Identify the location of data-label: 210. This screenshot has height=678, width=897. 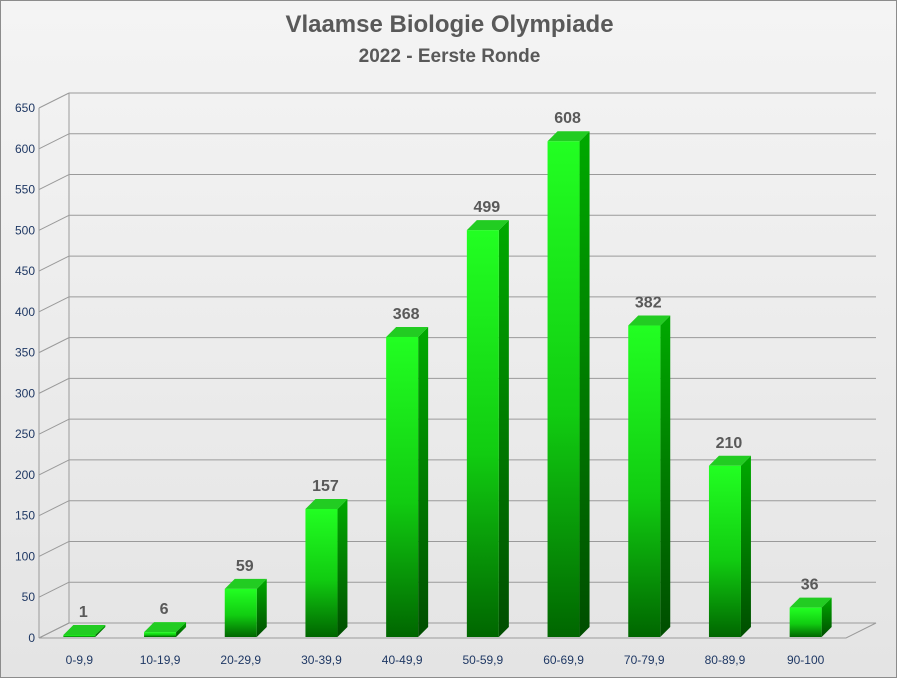
(729, 443).